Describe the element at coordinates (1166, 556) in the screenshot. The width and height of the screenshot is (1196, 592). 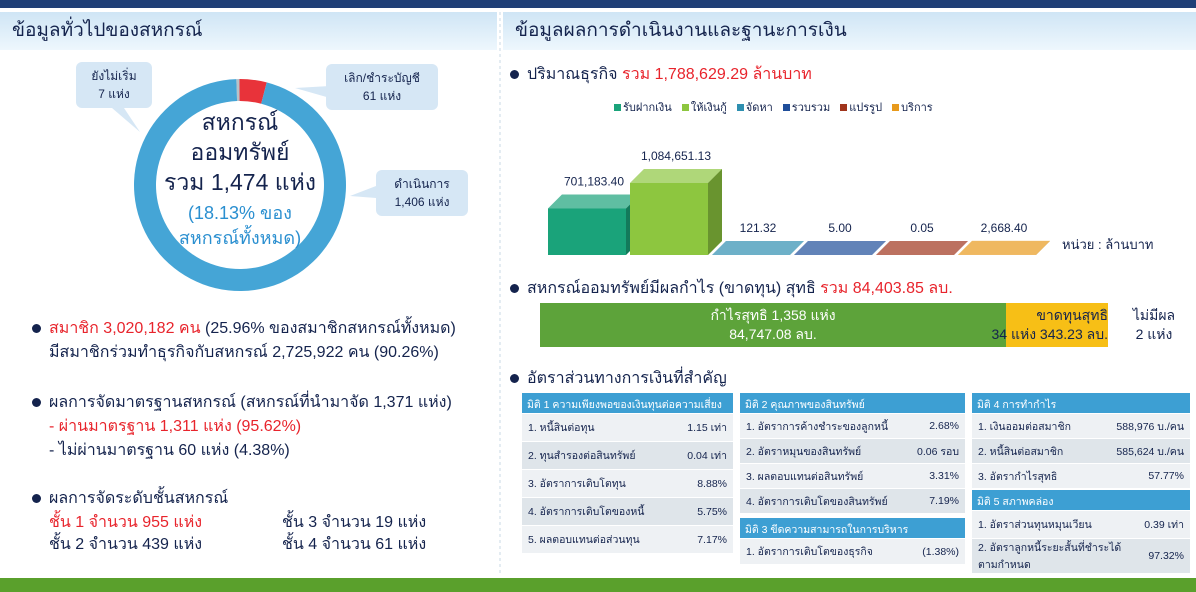
I see `ratio-value: 97.32%` at that location.